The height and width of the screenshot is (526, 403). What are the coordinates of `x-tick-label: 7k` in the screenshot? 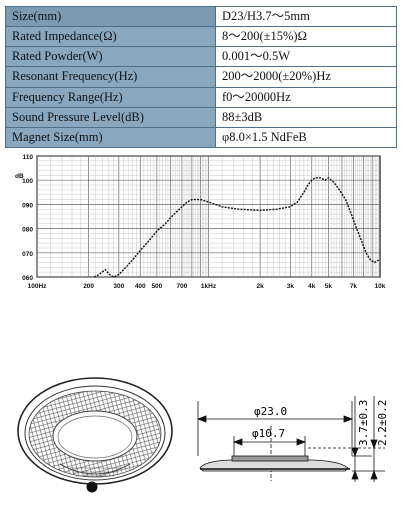 It's located at (354, 286).